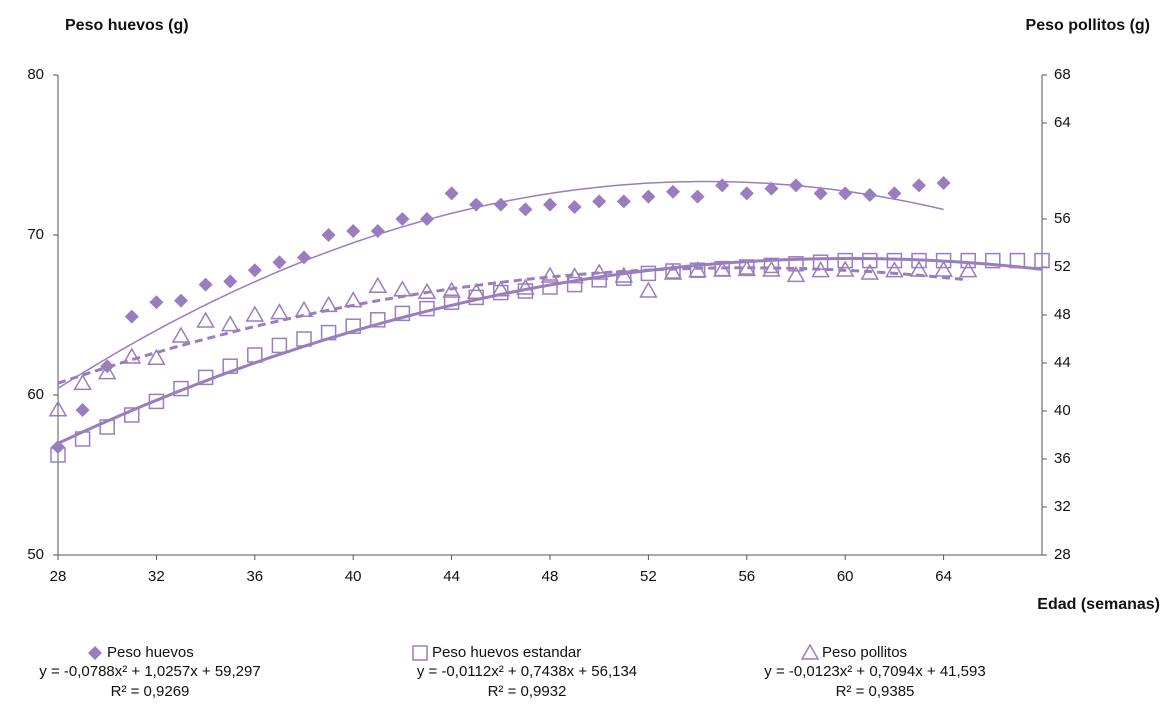 The image size is (1161, 707). I want to click on x-tick-label: 36, so click(254, 576).